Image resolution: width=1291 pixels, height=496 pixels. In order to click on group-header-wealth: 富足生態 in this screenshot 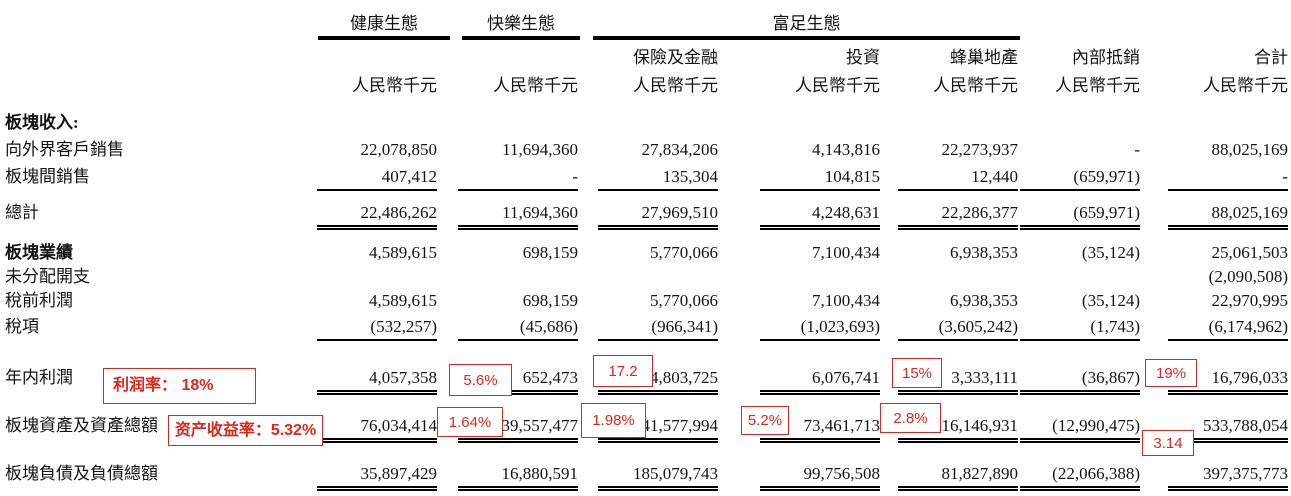, I will do `click(806, 23)`.